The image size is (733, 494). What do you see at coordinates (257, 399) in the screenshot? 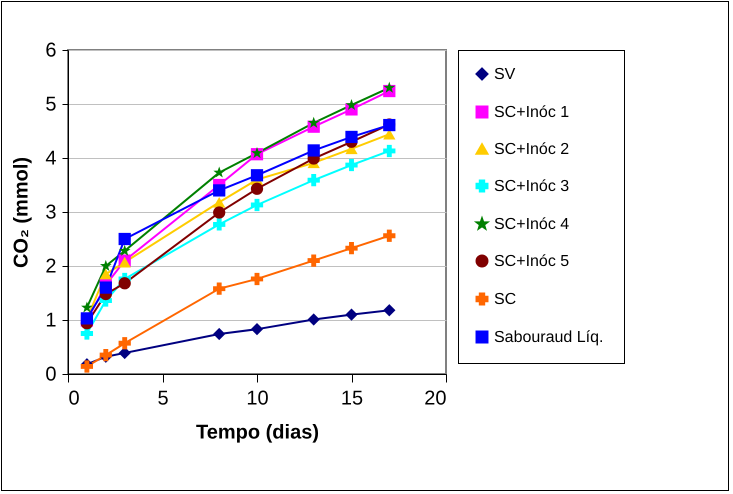
I see `x-tick-label: 10` at bounding box center [257, 399].